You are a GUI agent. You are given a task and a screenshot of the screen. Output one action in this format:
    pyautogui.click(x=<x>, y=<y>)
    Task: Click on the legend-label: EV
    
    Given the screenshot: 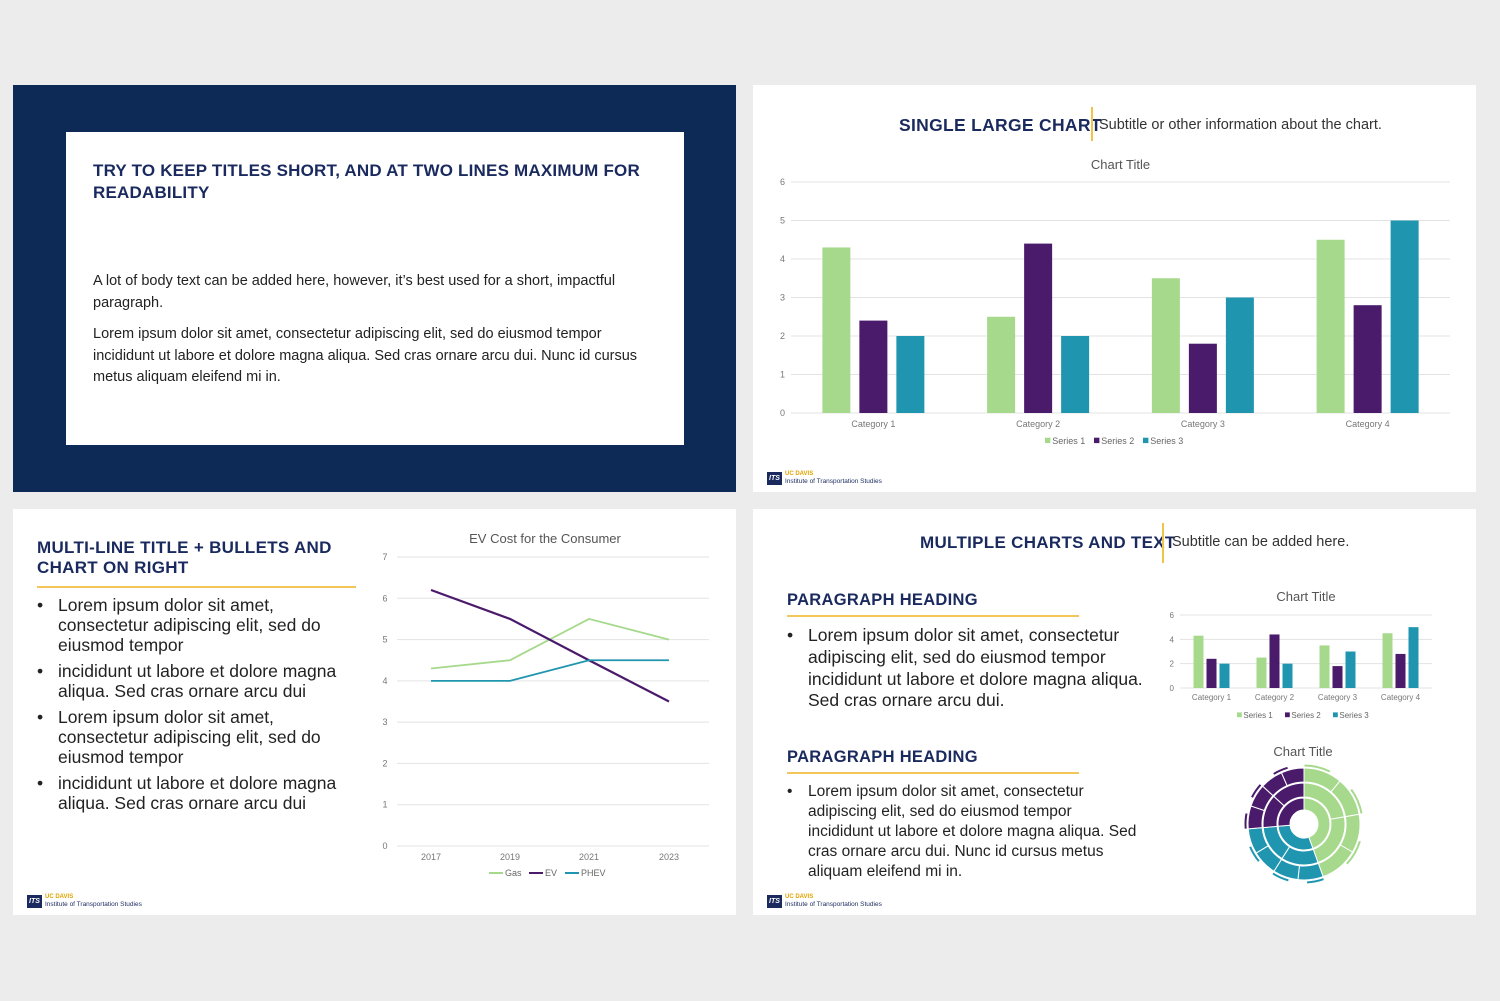 What is the action you would take?
    pyautogui.click(x=551, y=873)
    